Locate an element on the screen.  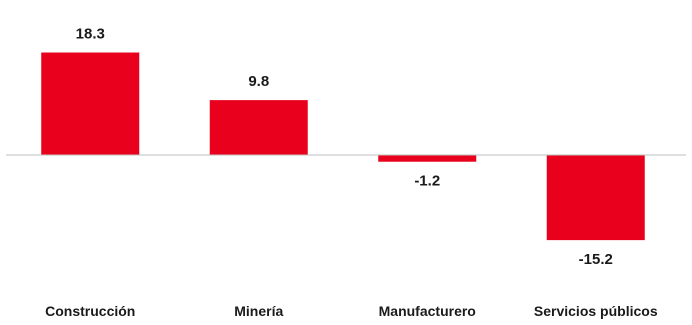
category-label-3: Manufacturero is located at coordinates (427, 311).